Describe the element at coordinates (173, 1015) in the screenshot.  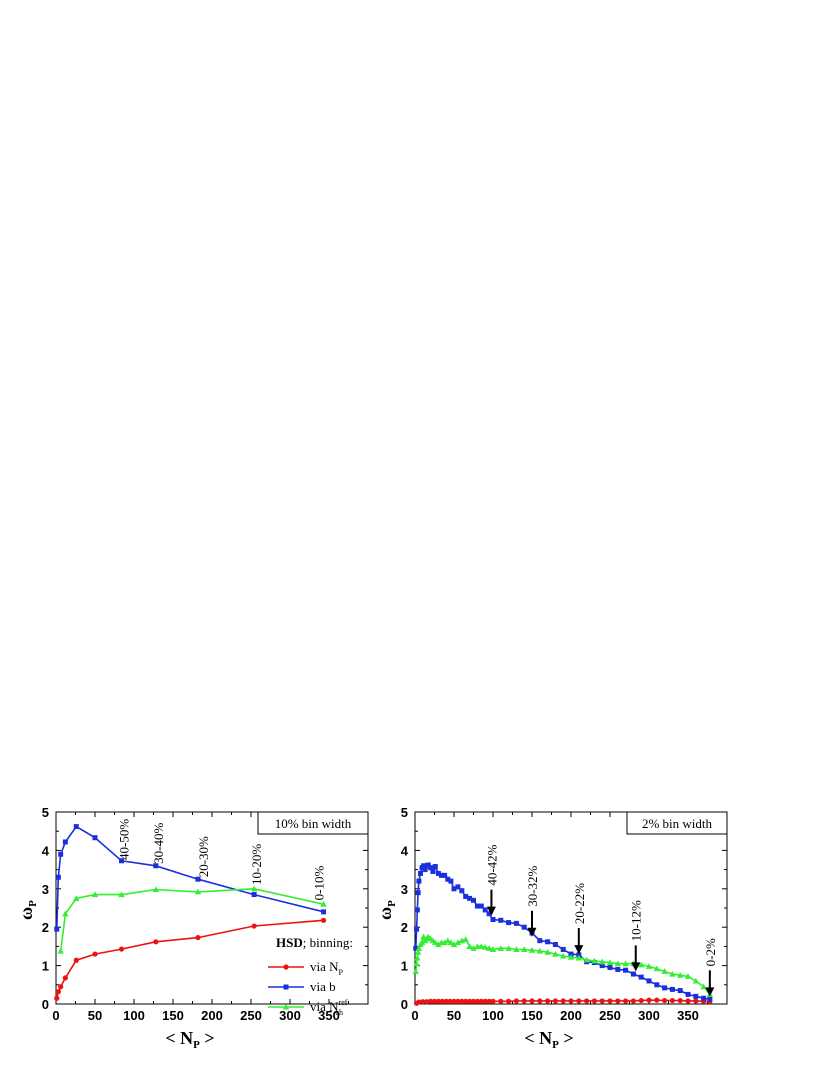
I see `x-tick-label: 150` at that location.